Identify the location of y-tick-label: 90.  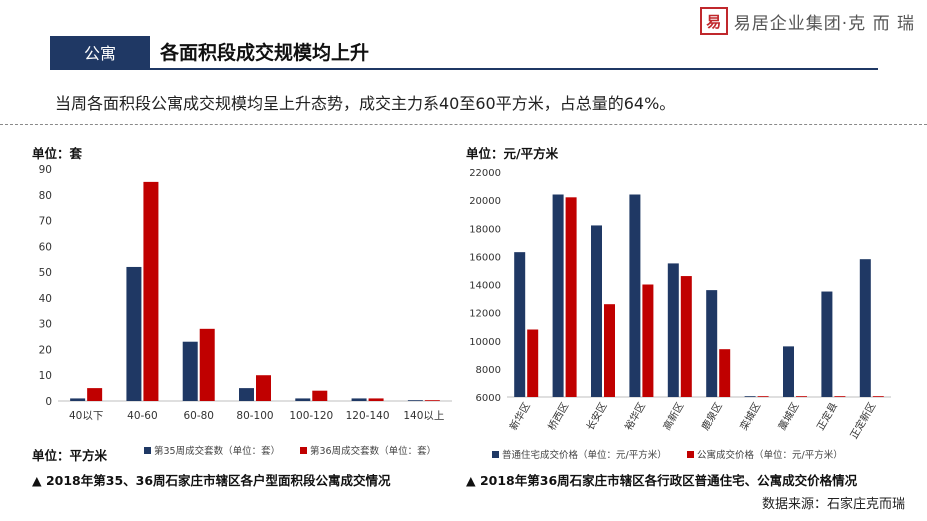
(45, 170).